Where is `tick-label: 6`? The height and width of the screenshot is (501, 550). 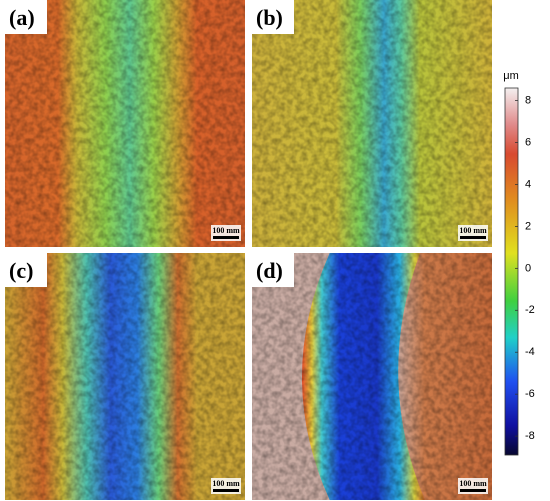 tick-label: 6 is located at coordinates (528, 142).